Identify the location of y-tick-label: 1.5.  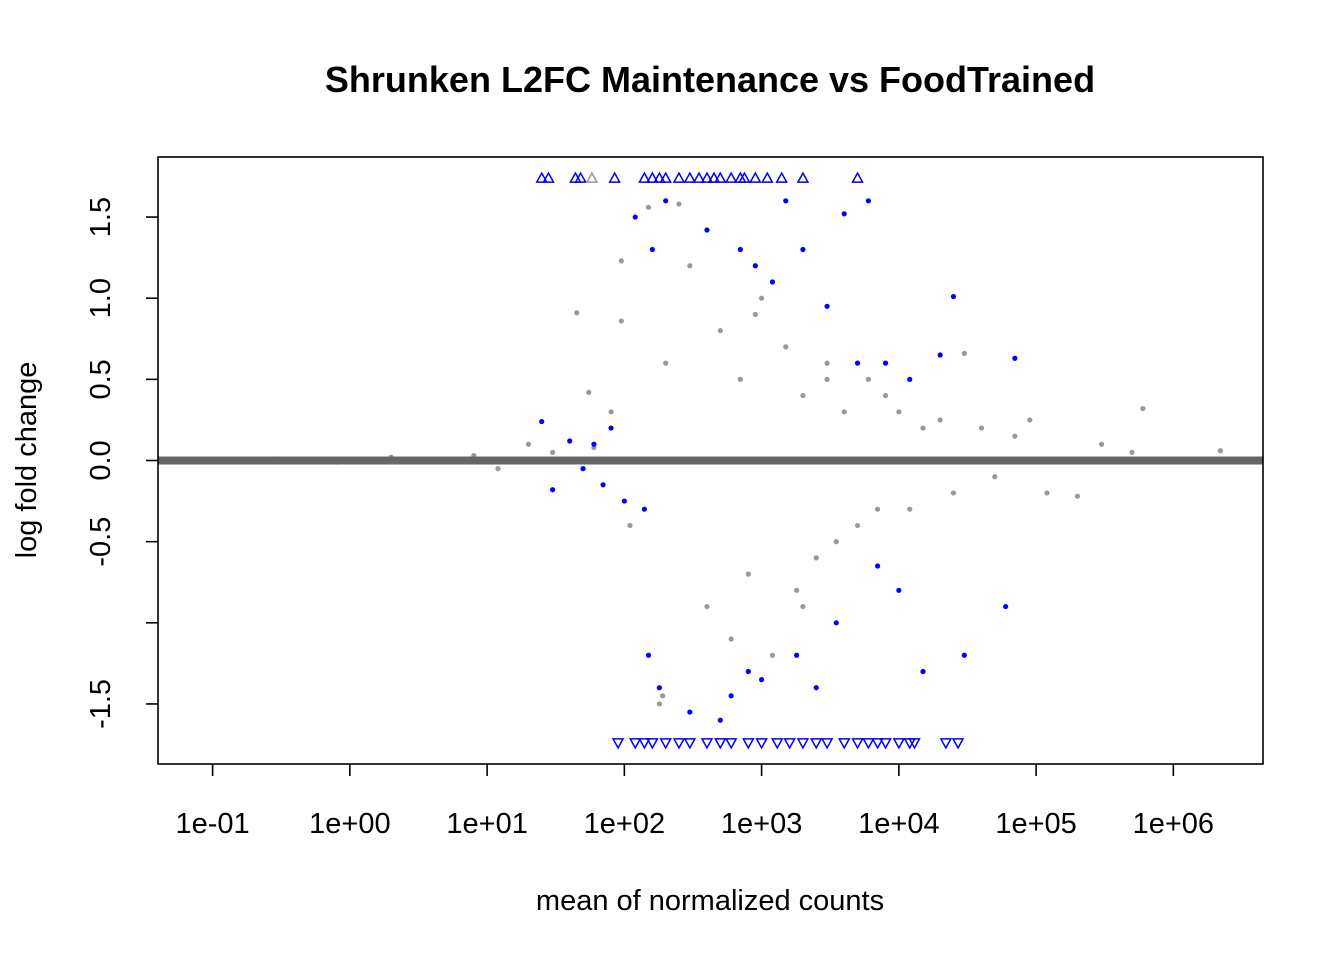
(101, 217).